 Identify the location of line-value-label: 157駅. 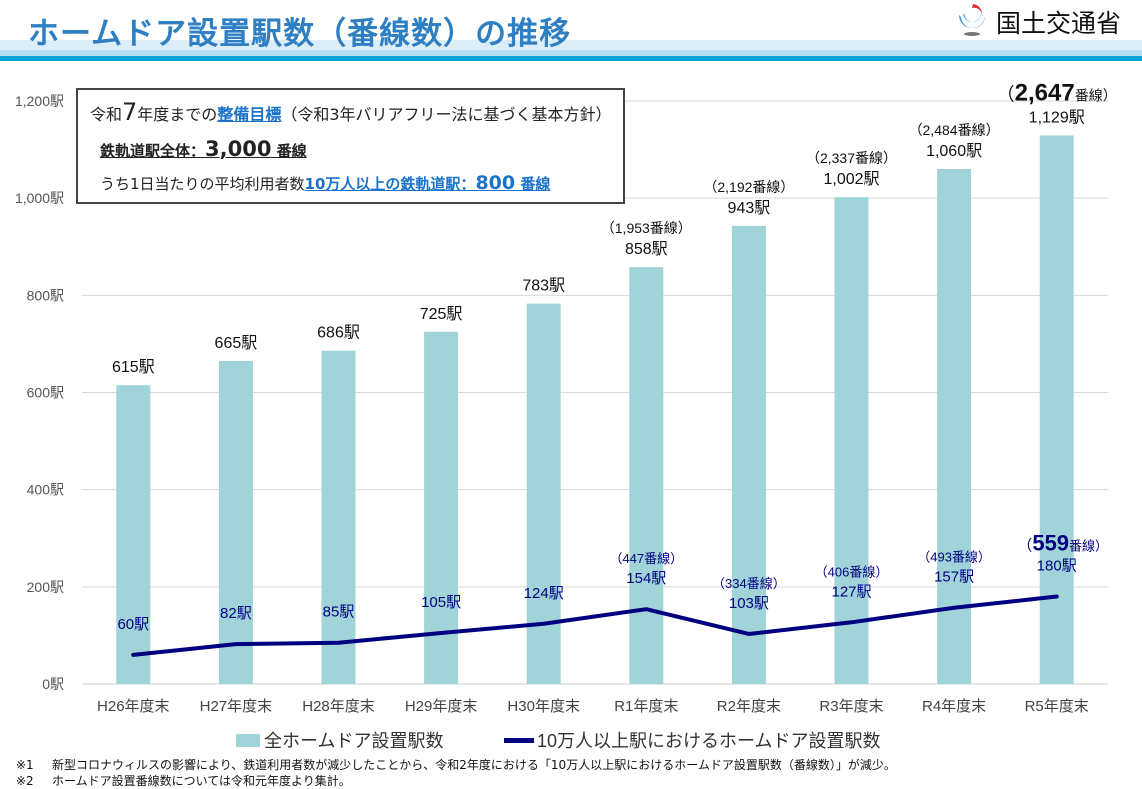
(954, 577).